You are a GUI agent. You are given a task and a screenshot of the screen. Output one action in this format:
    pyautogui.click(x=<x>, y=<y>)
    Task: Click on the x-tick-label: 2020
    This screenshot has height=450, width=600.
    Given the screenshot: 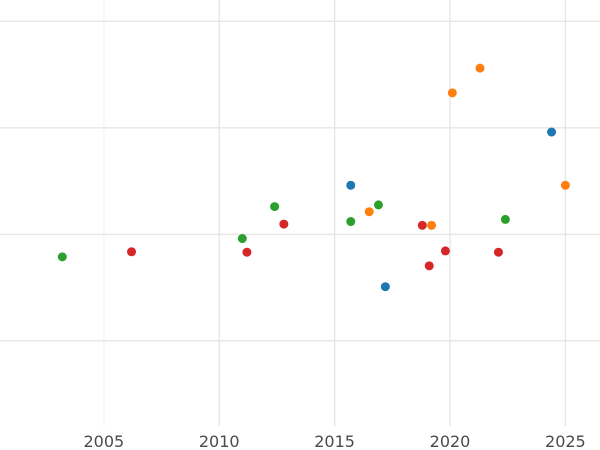 What is the action you would take?
    pyautogui.click(x=450, y=441)
    